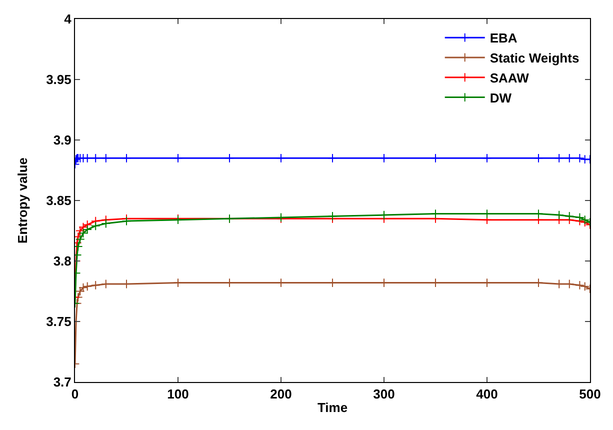 The width and height of the screenshot is (613, 430). I want to click on legend-label: DW, so click(501, 98).